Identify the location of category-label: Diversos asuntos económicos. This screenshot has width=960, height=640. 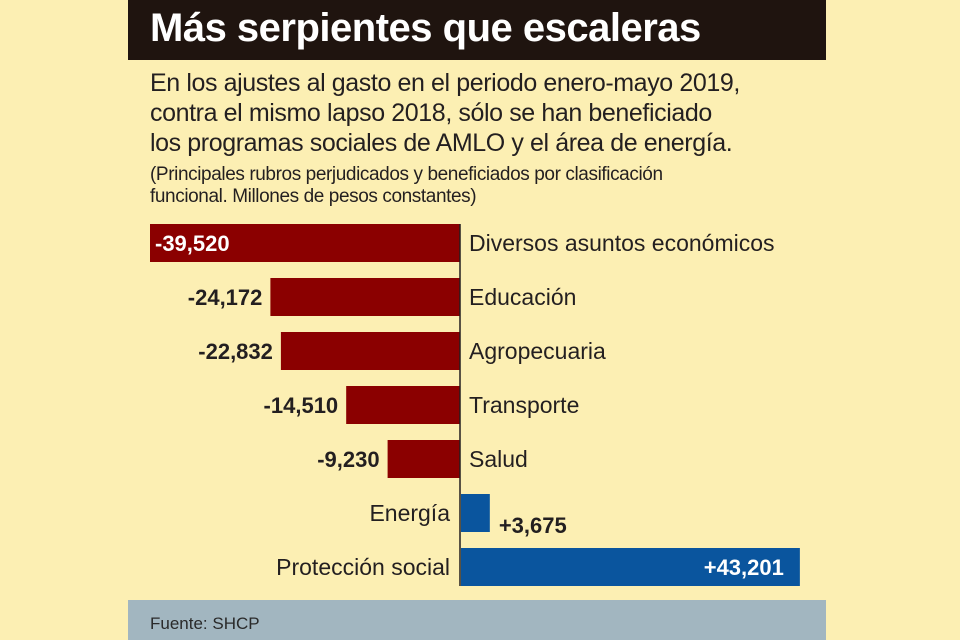
(622, 243).